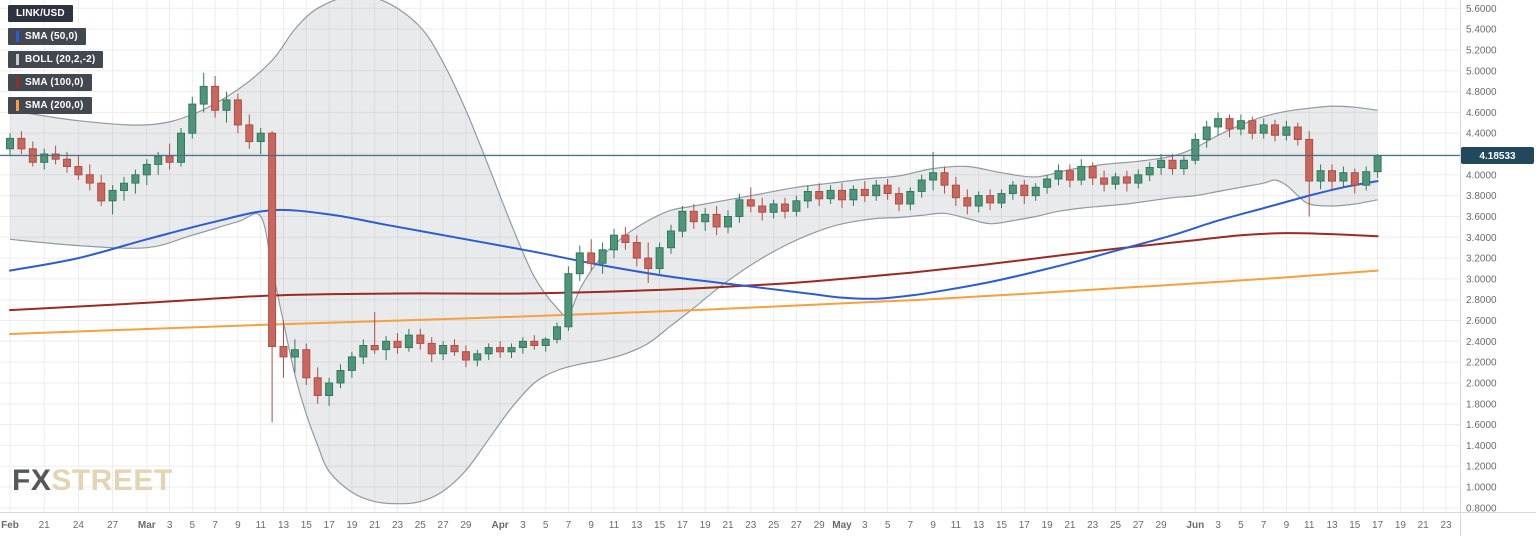 This screenshot has width=1536, height=536. I want to click on time-tick-label: Jun, so click(1195, 525).